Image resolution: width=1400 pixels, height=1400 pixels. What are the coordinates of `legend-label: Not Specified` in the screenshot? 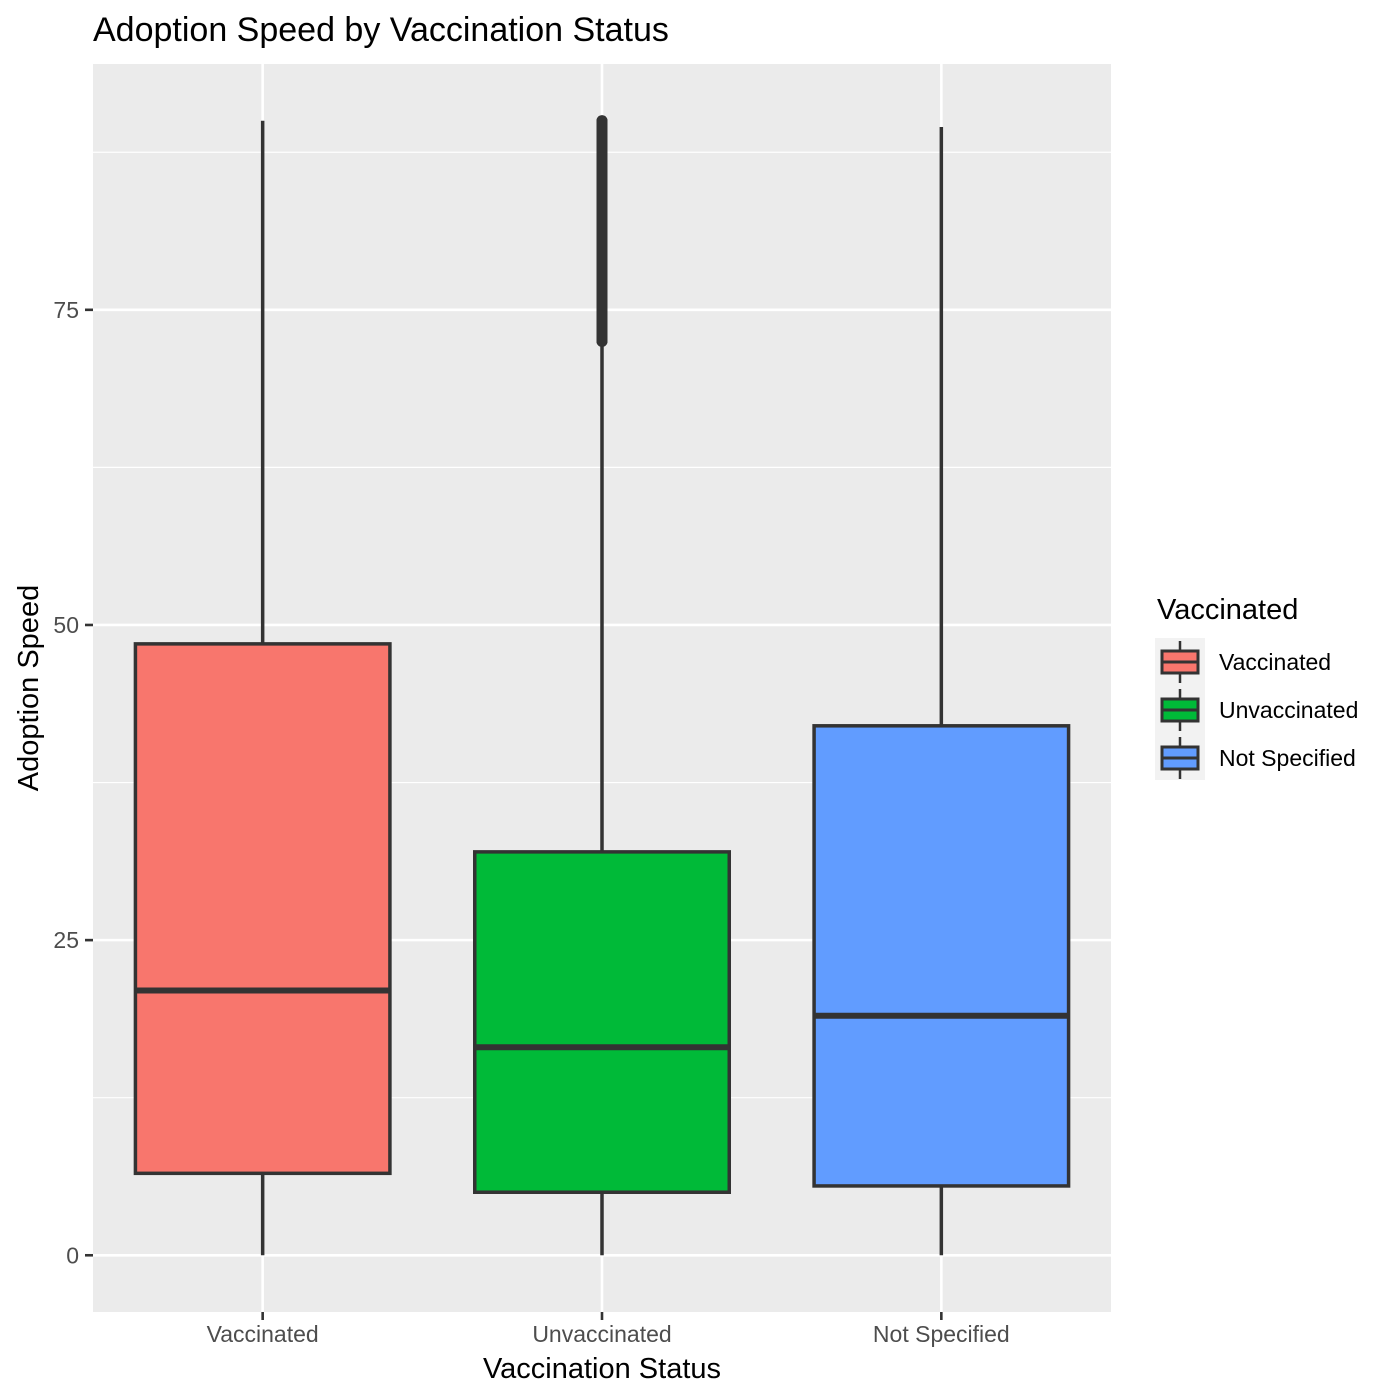 It's located at (1287, 758).